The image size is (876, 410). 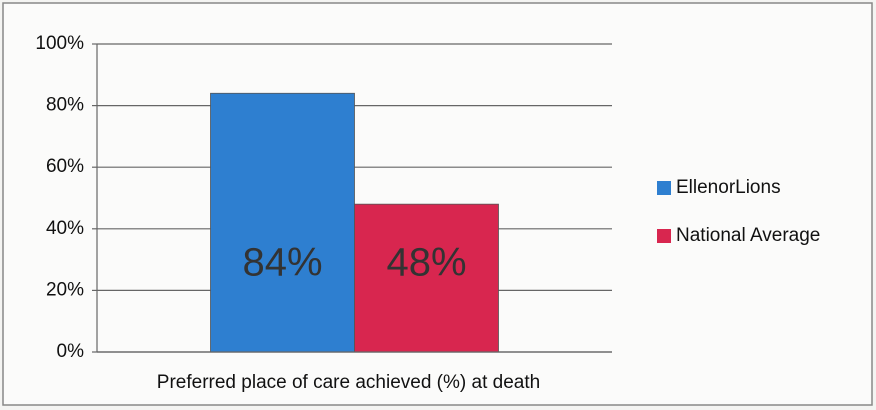 I want to click on y-tick-label: 60%, so click(x=65, y=166).